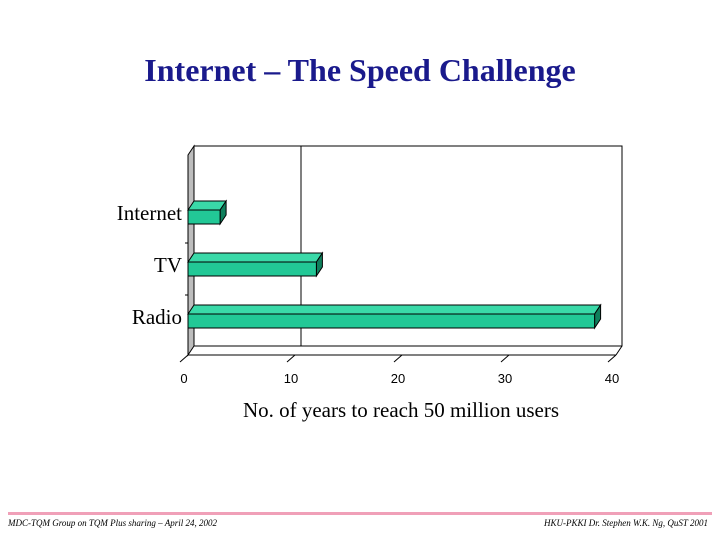  What do you see at coordinates (183, 378) in the screenshot?
I see `x-tick-label-0: 0` at bounding box center [183, 378].